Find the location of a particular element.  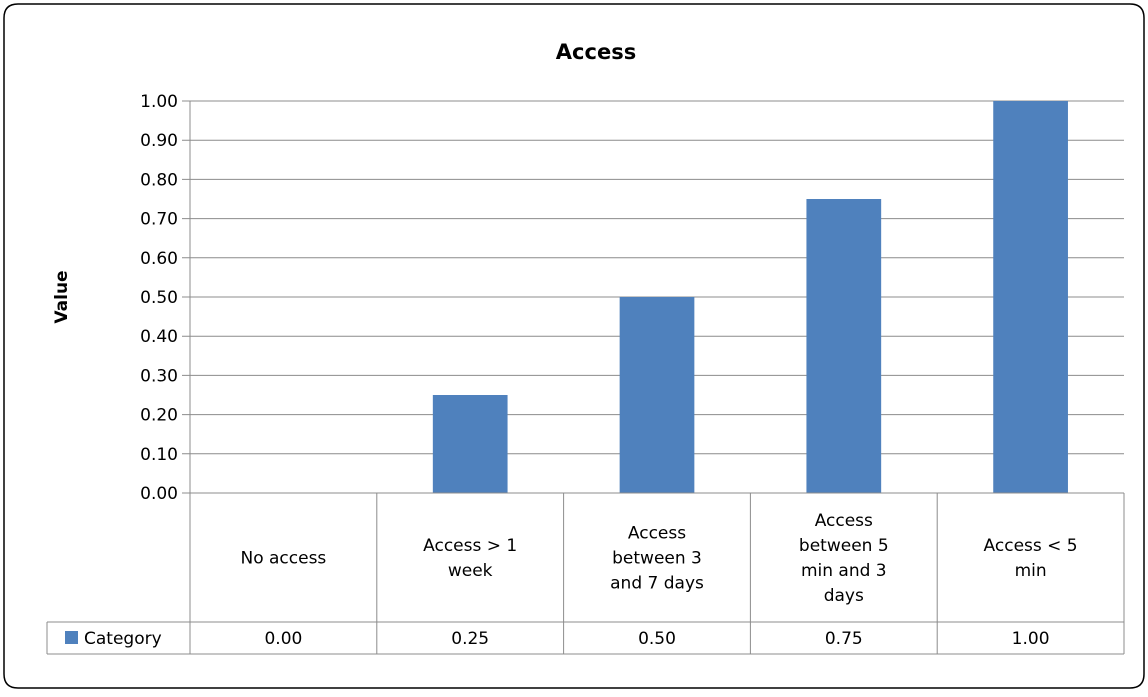

y-tick-label: 0.10 is located at coordinates (159, 455).